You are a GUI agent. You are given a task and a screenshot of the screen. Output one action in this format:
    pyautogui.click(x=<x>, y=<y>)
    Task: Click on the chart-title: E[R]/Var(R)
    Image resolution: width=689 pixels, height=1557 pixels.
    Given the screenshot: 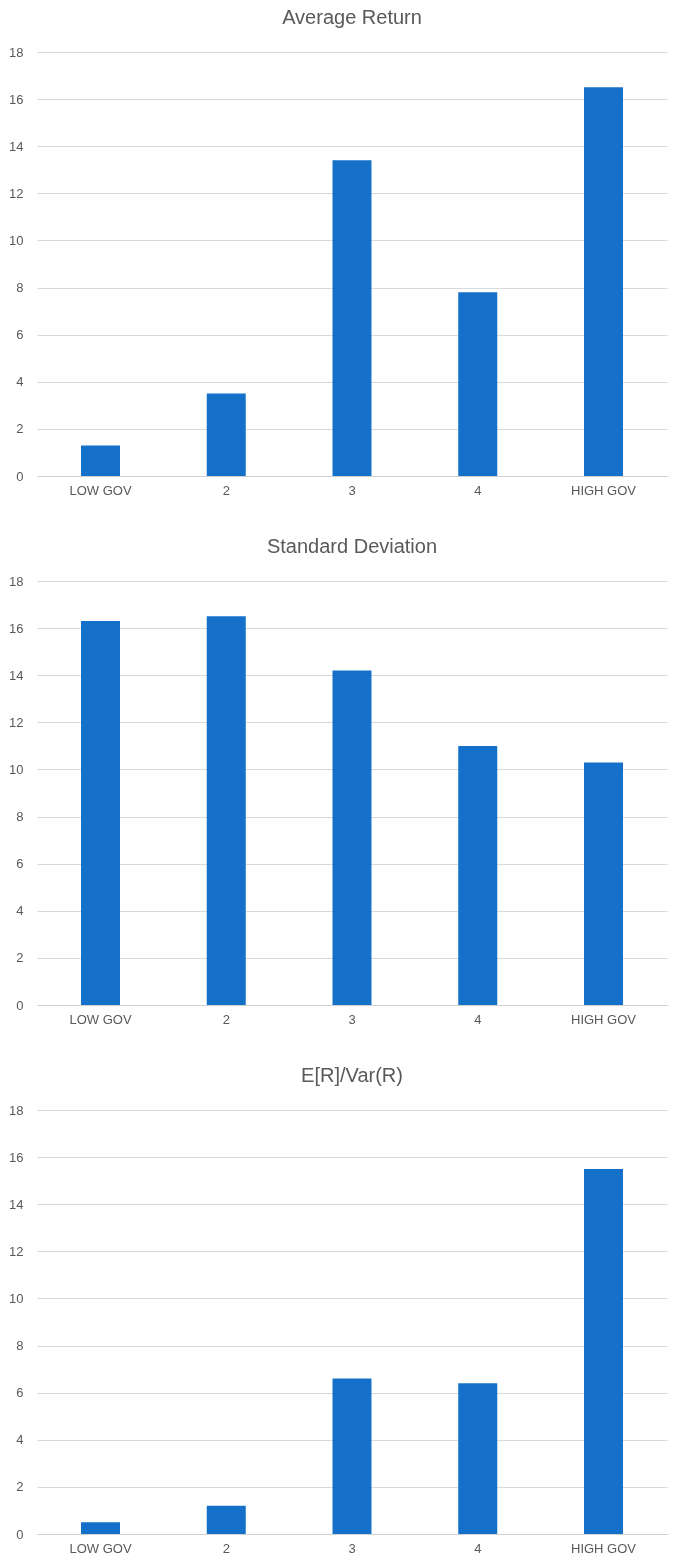 What is the action you would take?
    pyautogui.click(x=352, y=1075)
    